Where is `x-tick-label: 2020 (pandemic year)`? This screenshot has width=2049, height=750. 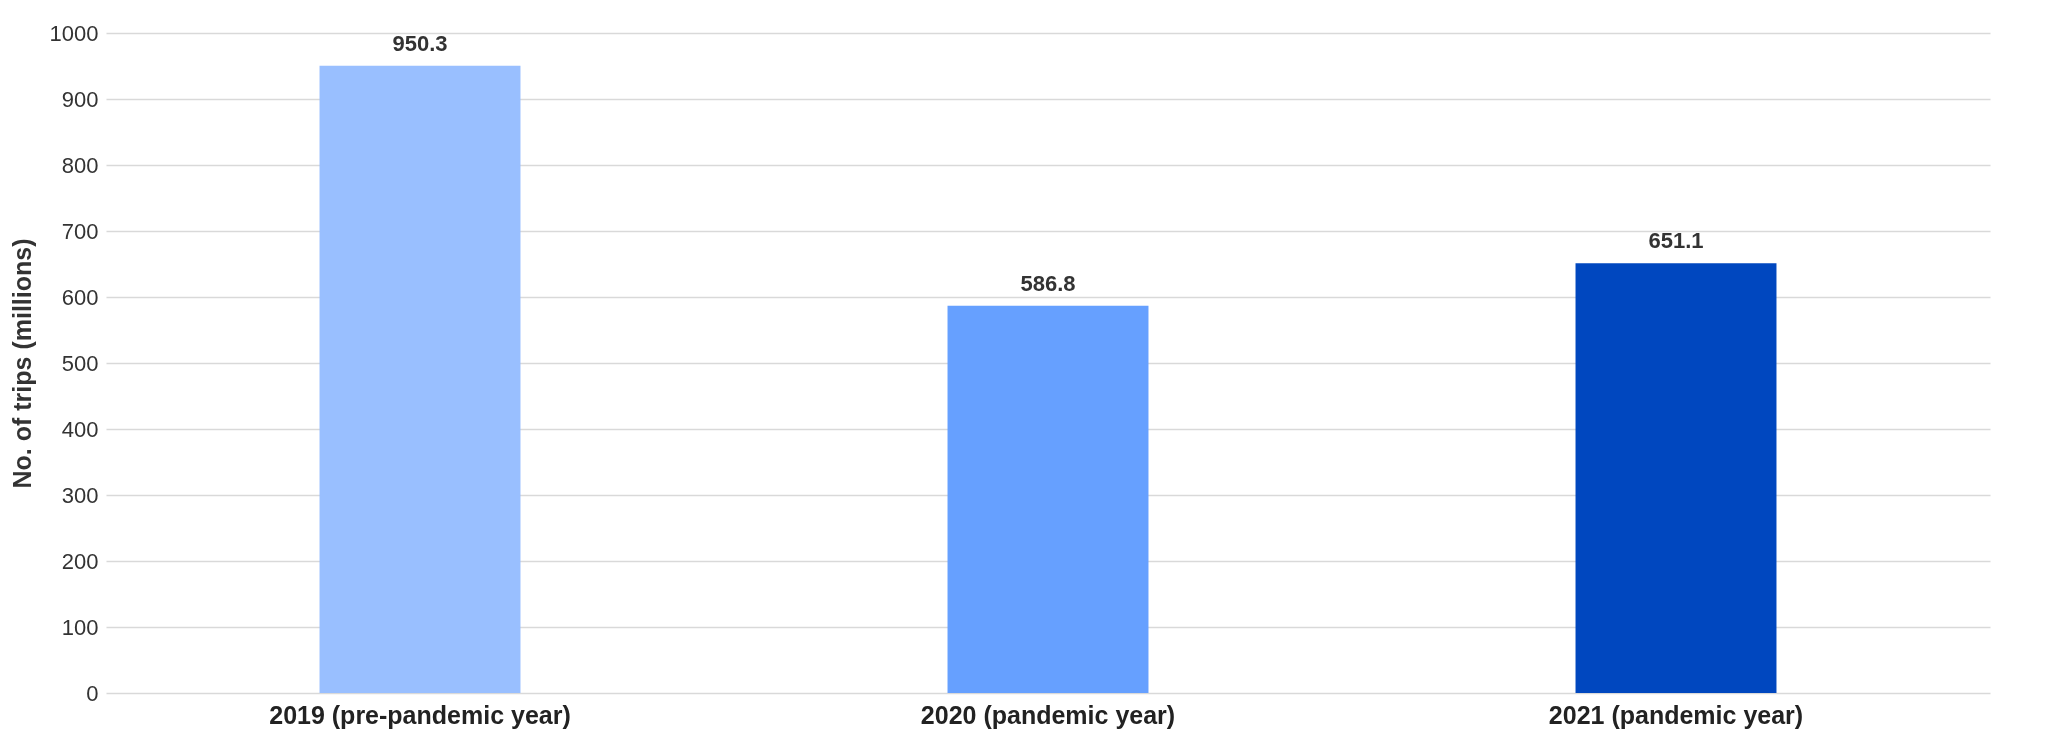 x-tick-label: 2020 (pandemic year) is located at coordinates (1048, 714).